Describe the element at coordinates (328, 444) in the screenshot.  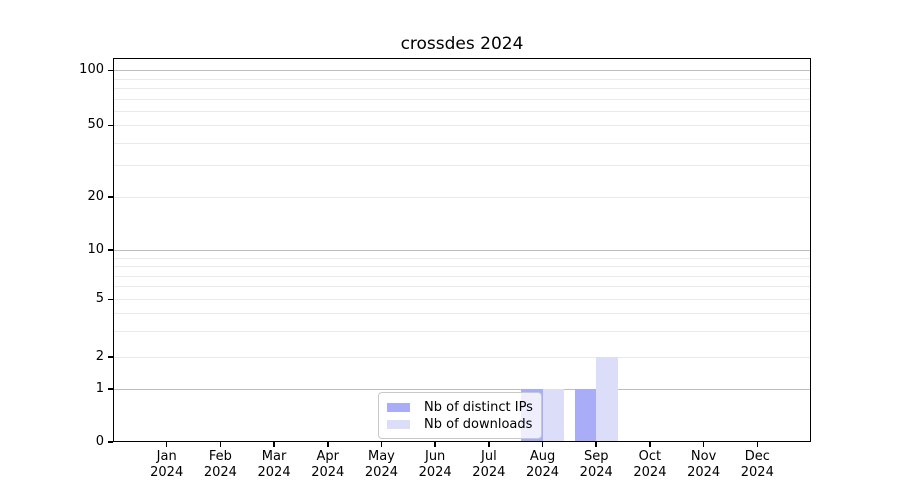
I see `x-tick-apr` at that location.